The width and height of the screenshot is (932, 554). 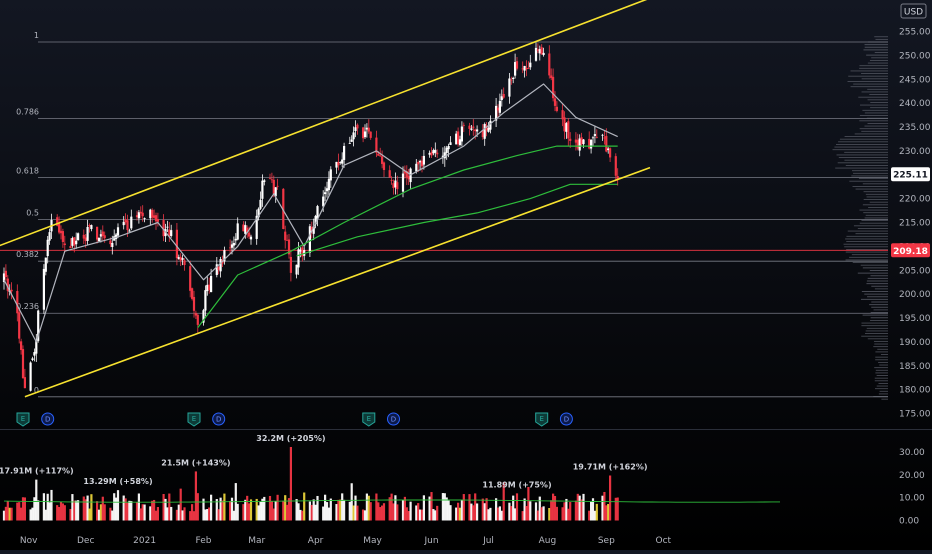 I want to click on time-tick-label: May, so click(x=372, y=541).